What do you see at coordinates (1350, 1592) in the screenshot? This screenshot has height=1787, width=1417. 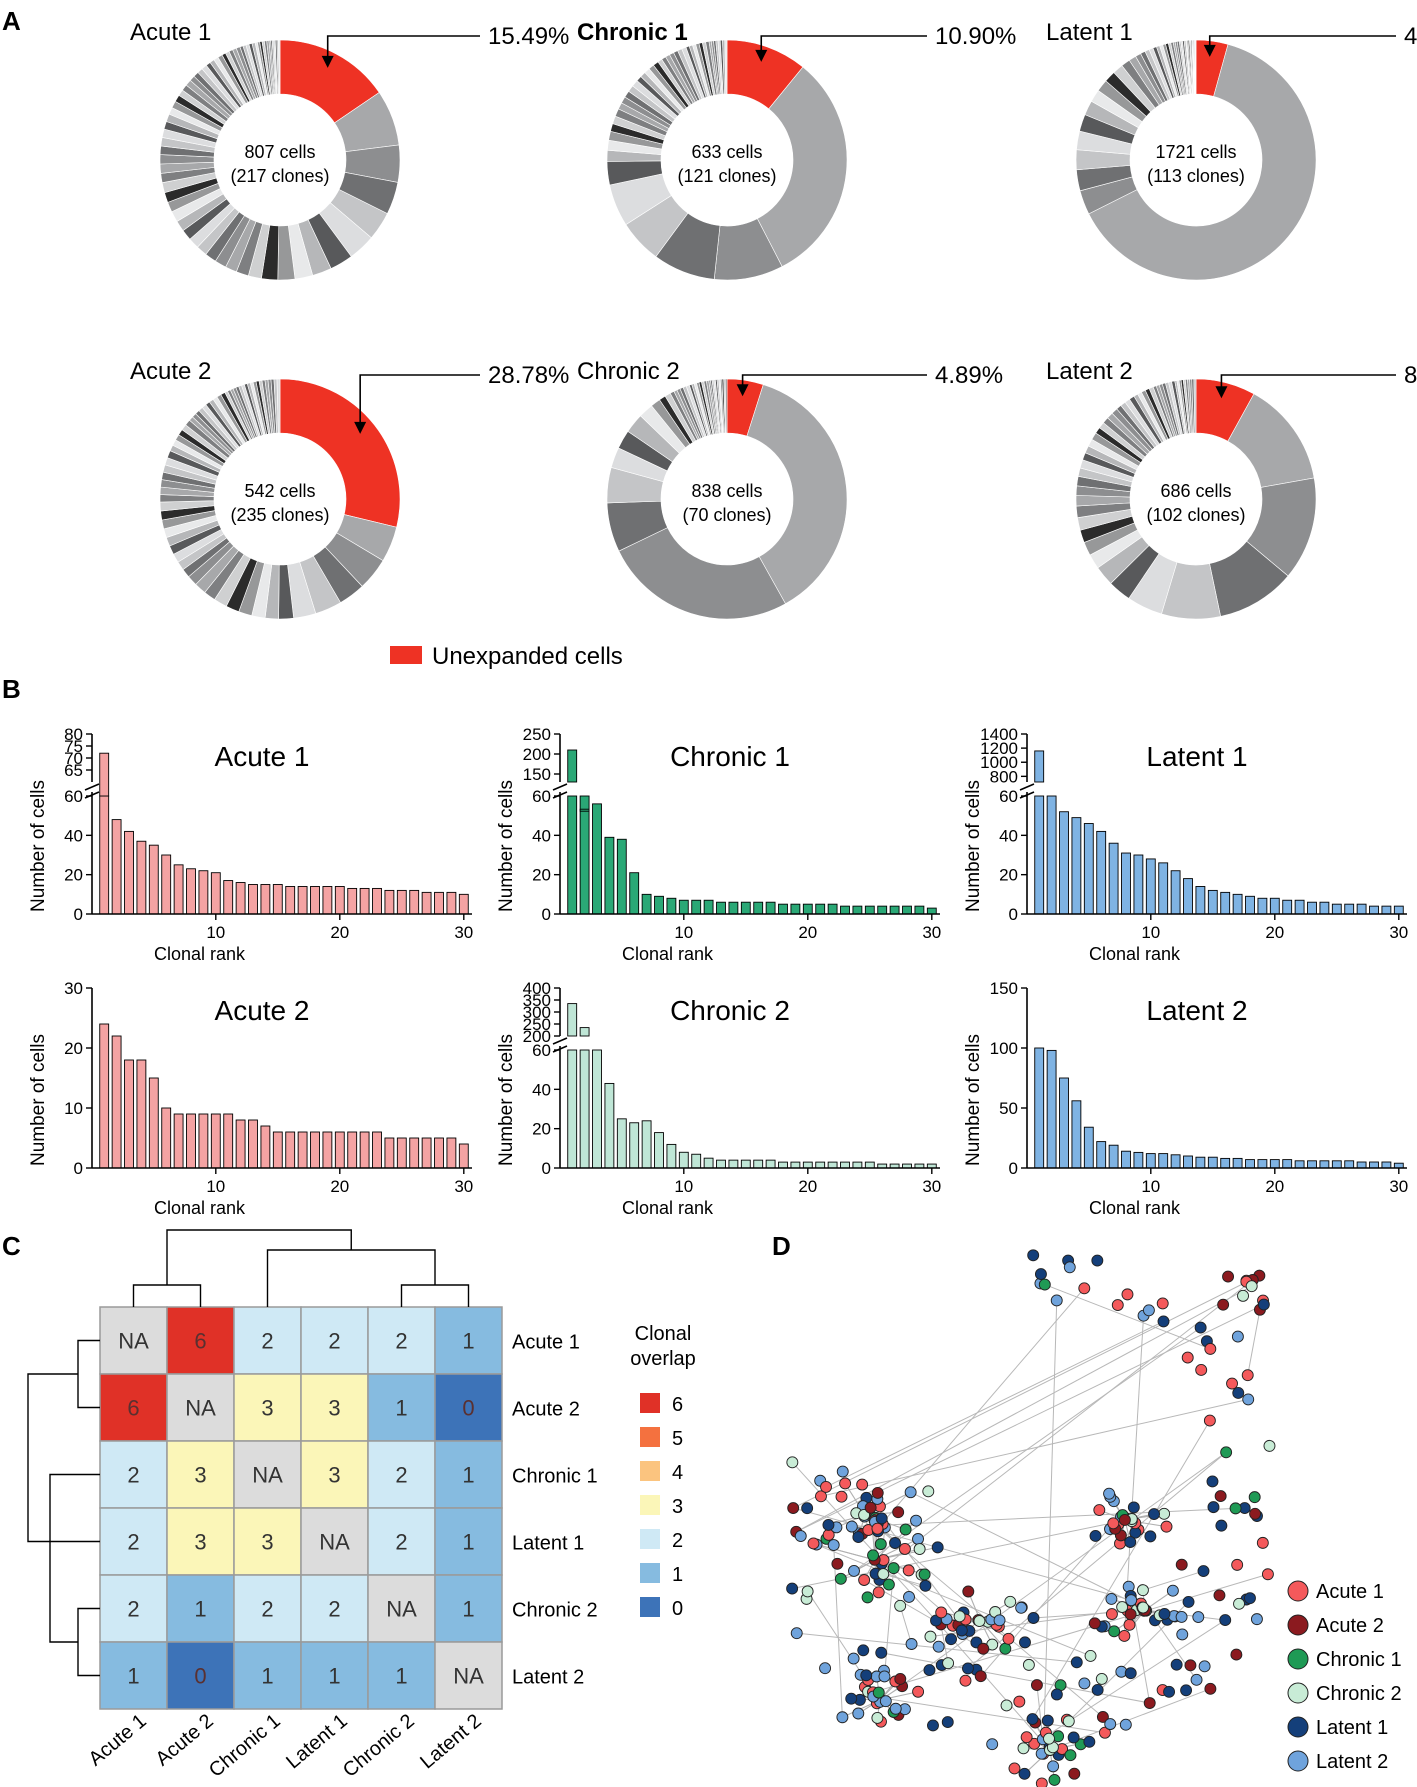 I see `network-legend-label: Acute 1` at bounding box center [1350, 1592].